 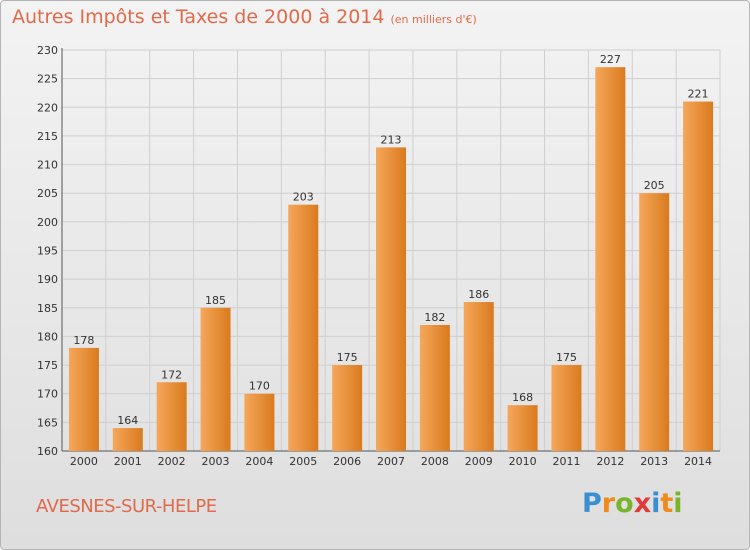 What do you see at coordinates (654, 461) in the screenshot?
I see `x-tick-label: 2013` at bounding box center [654, 461].